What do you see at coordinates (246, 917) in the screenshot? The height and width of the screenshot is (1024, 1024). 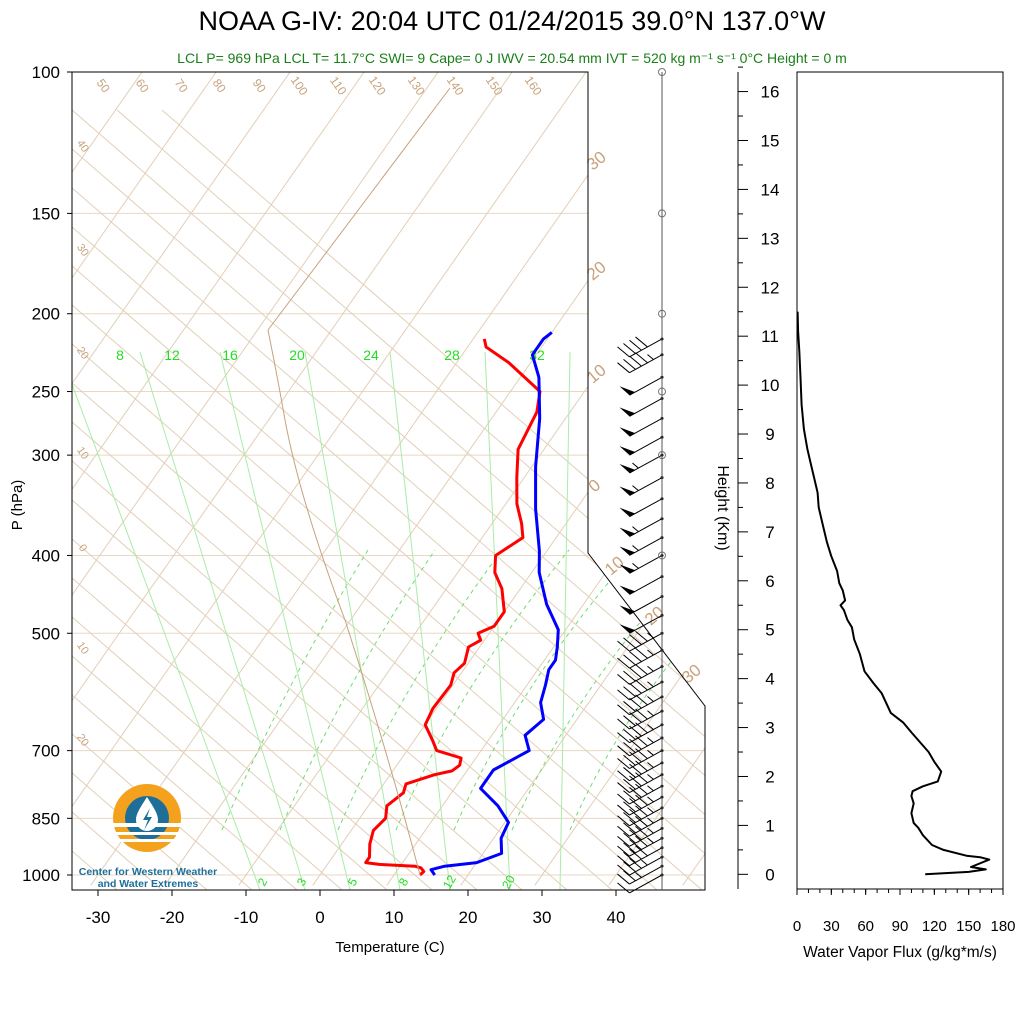 I see `x-tick-label: -10` at bounding box center [246, 917].